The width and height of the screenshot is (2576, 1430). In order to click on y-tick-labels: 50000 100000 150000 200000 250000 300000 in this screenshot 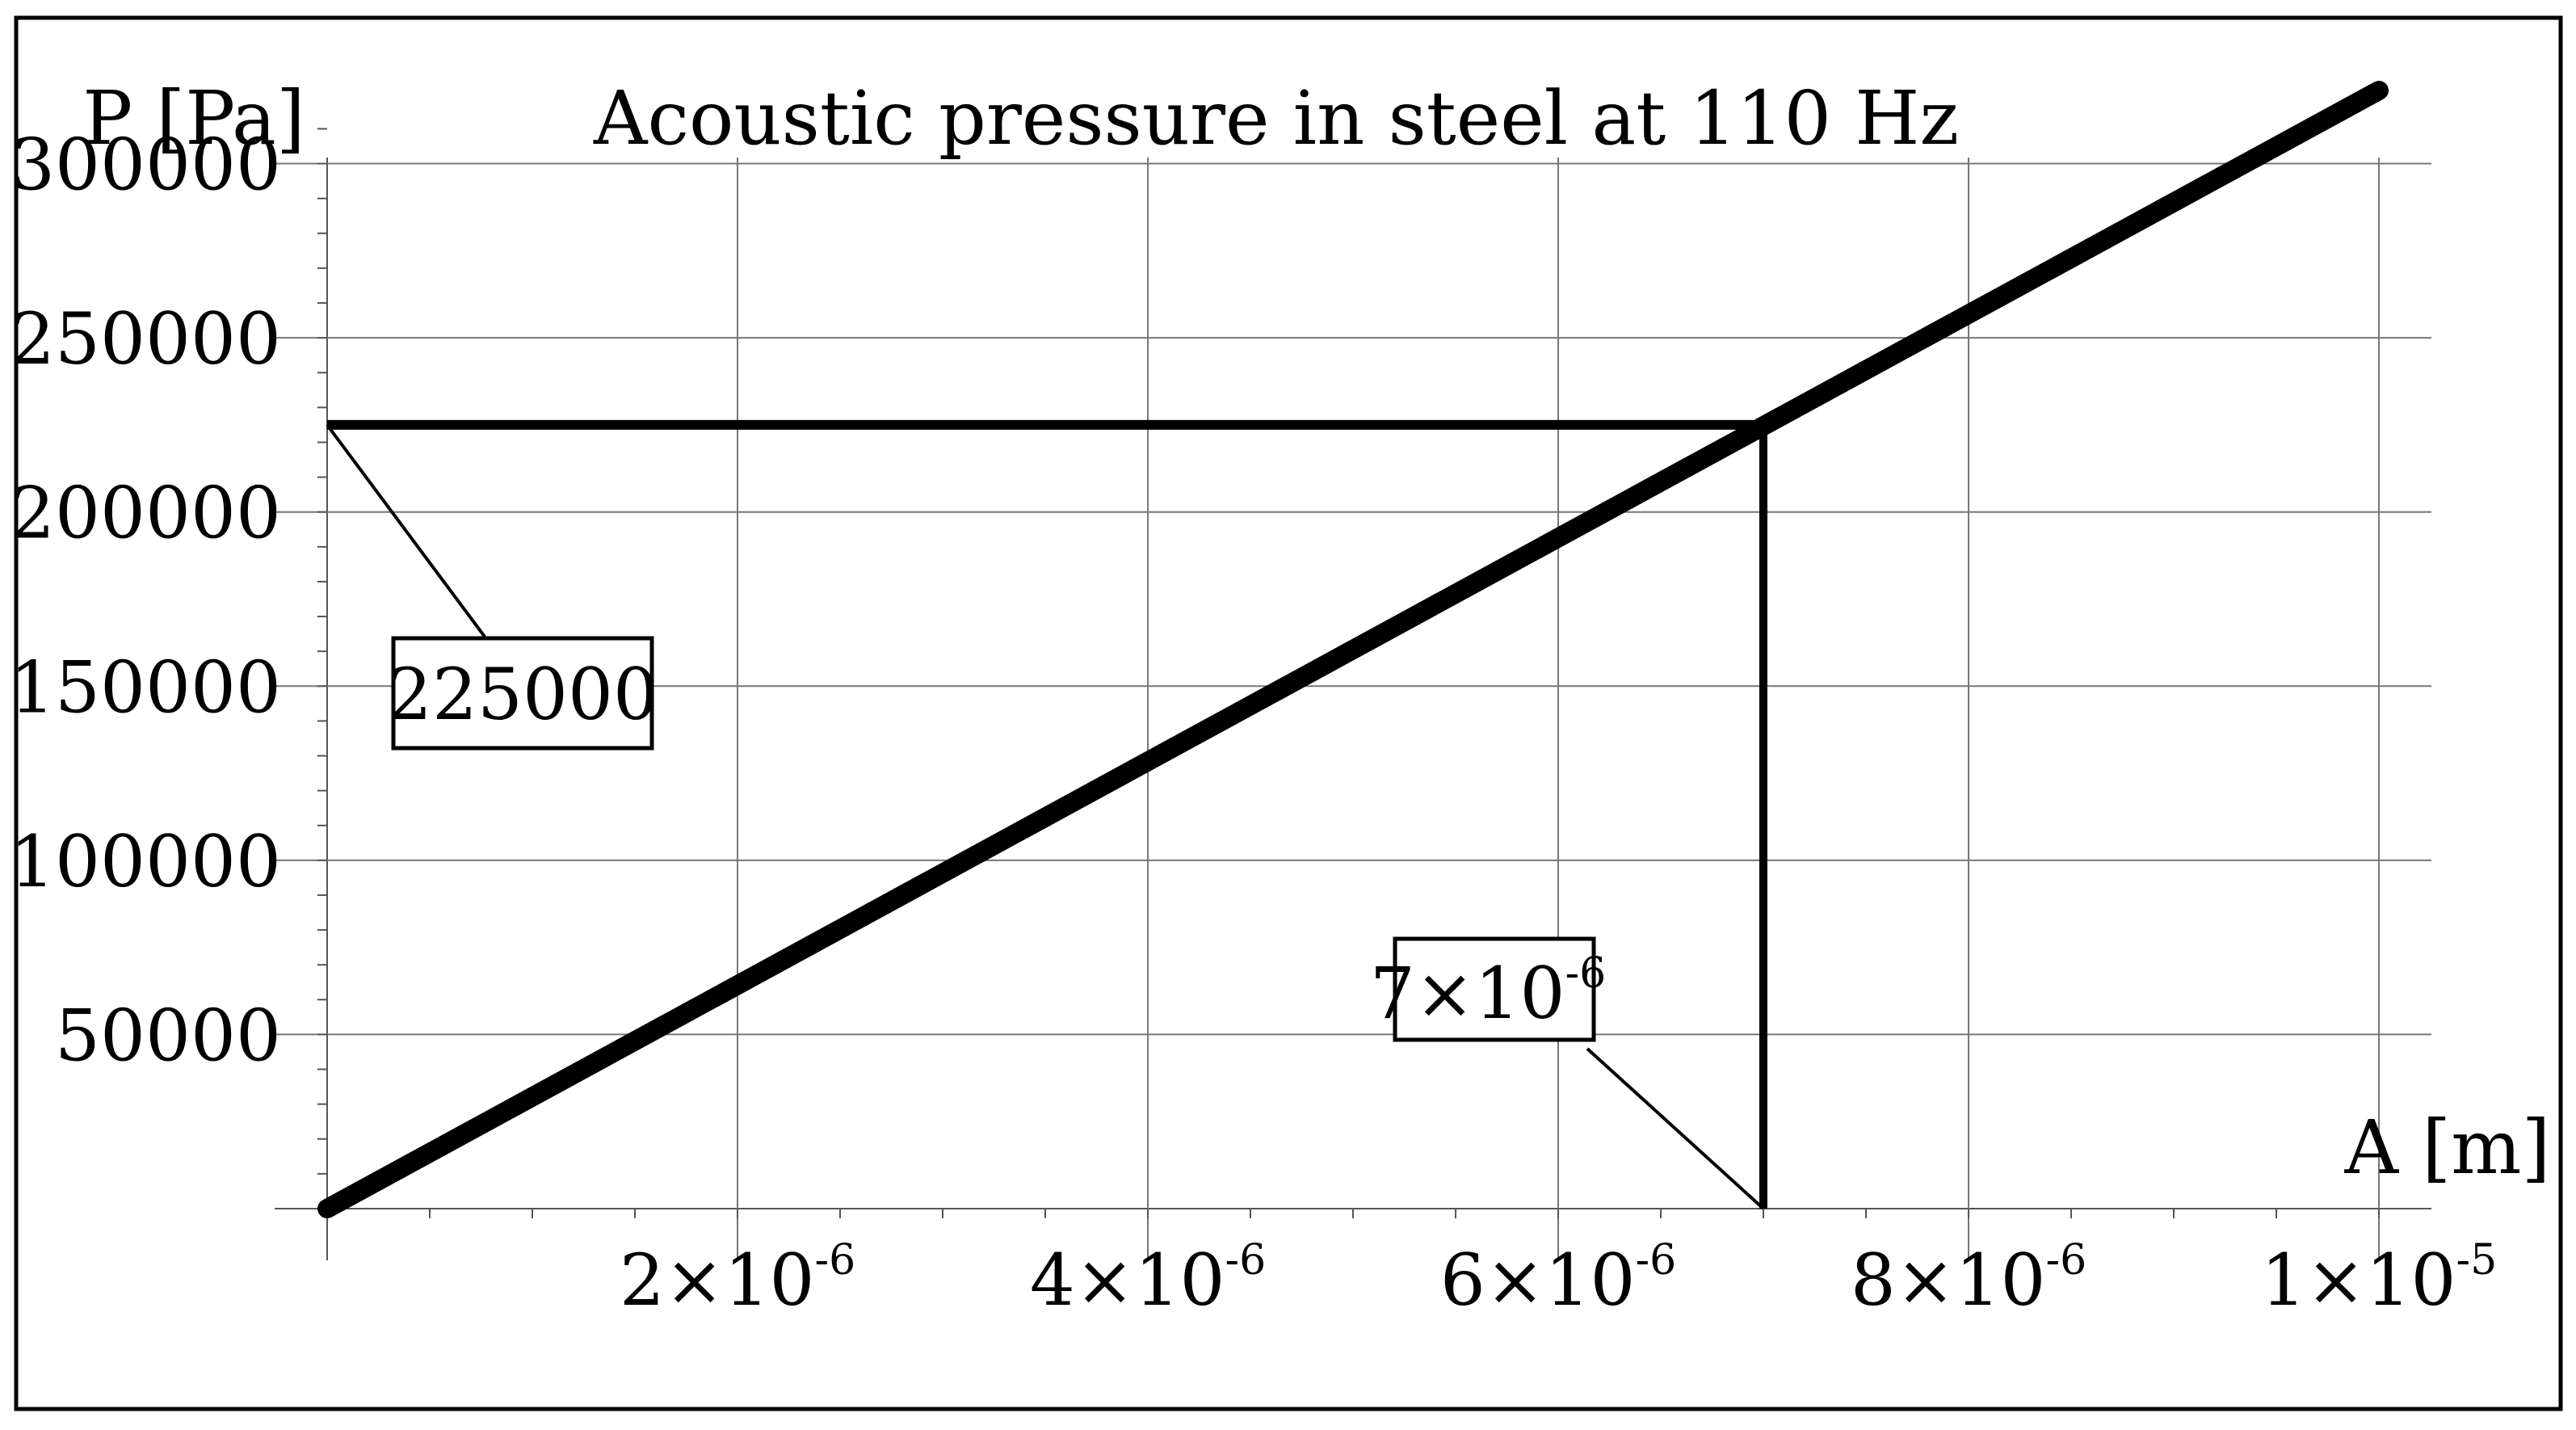, I will do `click(145, 601)`.